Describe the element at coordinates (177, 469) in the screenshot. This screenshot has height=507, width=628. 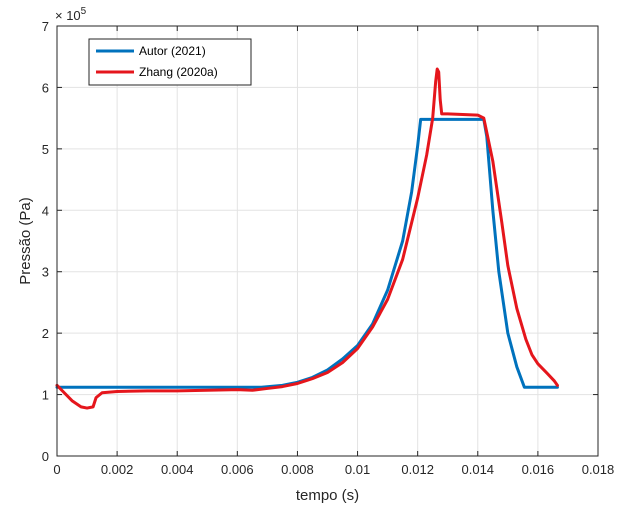
I see `x-tick-label: 0.004` at that location.